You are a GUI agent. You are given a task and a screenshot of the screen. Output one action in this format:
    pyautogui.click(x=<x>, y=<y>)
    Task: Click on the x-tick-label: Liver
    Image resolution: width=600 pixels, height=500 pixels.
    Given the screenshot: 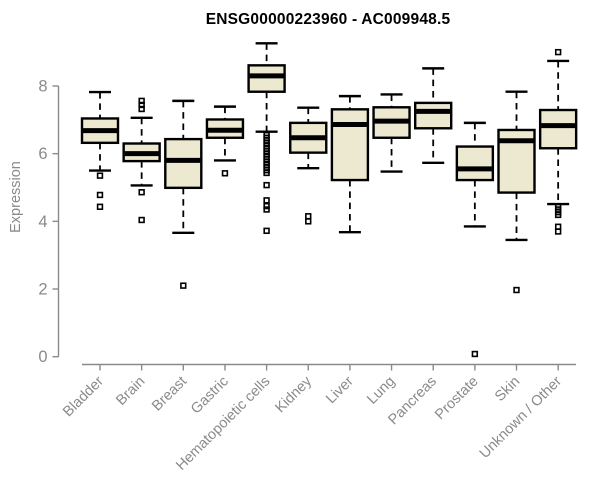 What is the action you would take?
    pyautogui.click(x=340, y=390)
    